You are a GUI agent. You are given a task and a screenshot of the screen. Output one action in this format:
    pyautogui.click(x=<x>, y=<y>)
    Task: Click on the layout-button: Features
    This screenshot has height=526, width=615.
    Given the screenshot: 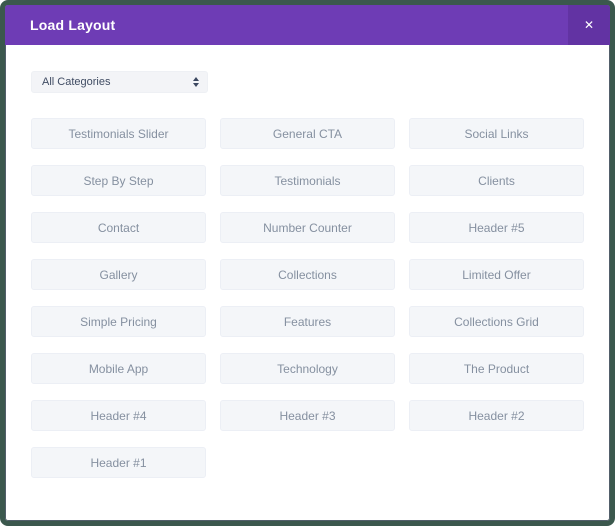 What is the action you would take?
    pyautogui.click(x=307, y=321)
    